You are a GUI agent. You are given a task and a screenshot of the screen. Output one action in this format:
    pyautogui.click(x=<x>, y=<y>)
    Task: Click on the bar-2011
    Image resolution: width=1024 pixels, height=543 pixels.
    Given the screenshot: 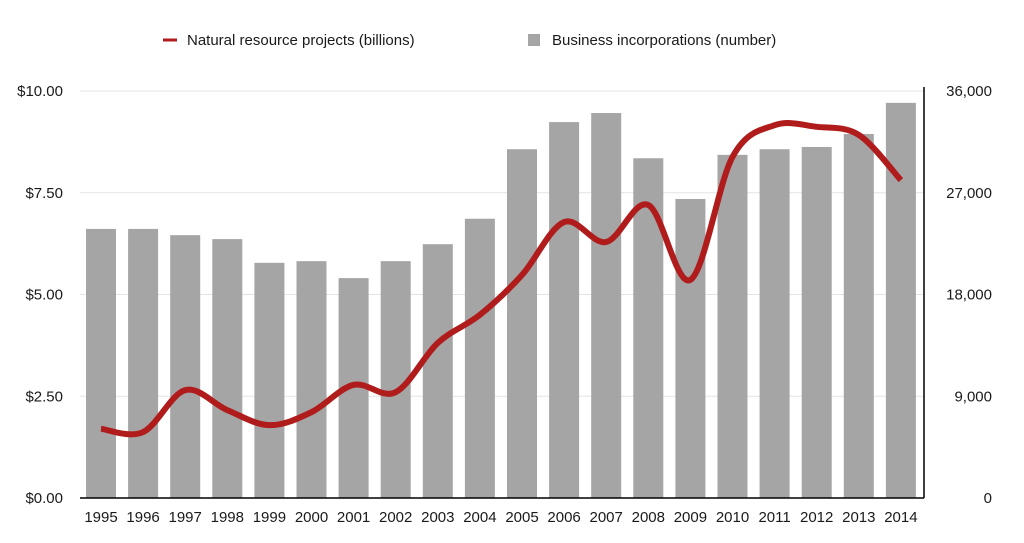 What is the action you would take?
    pyautogui.click(x=774, y=323)
    